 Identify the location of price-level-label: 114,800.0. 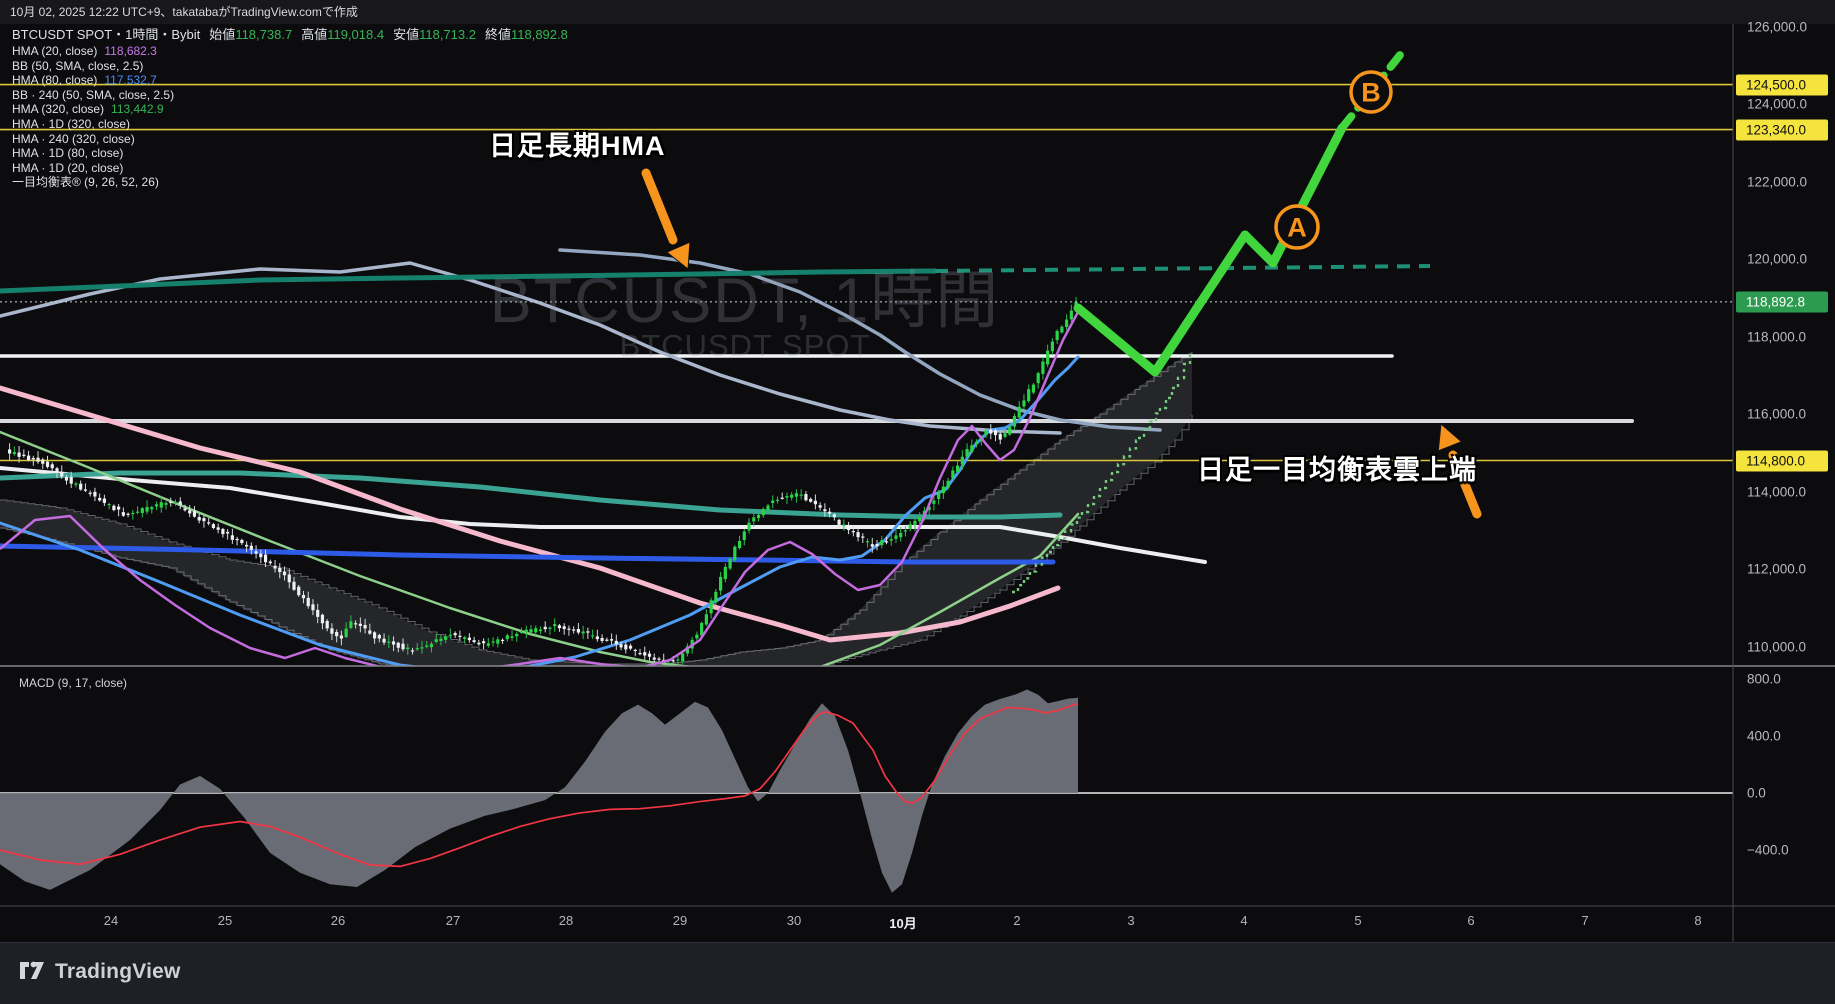
(1782, 460).